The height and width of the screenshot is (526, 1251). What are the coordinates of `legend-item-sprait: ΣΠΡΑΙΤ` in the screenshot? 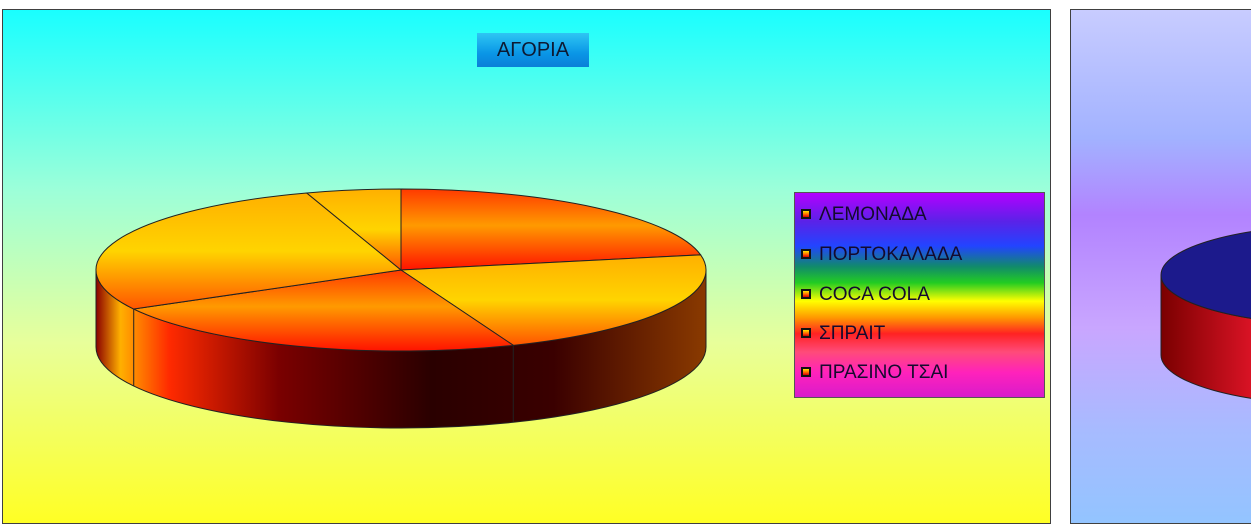 It's located at (843, 334).